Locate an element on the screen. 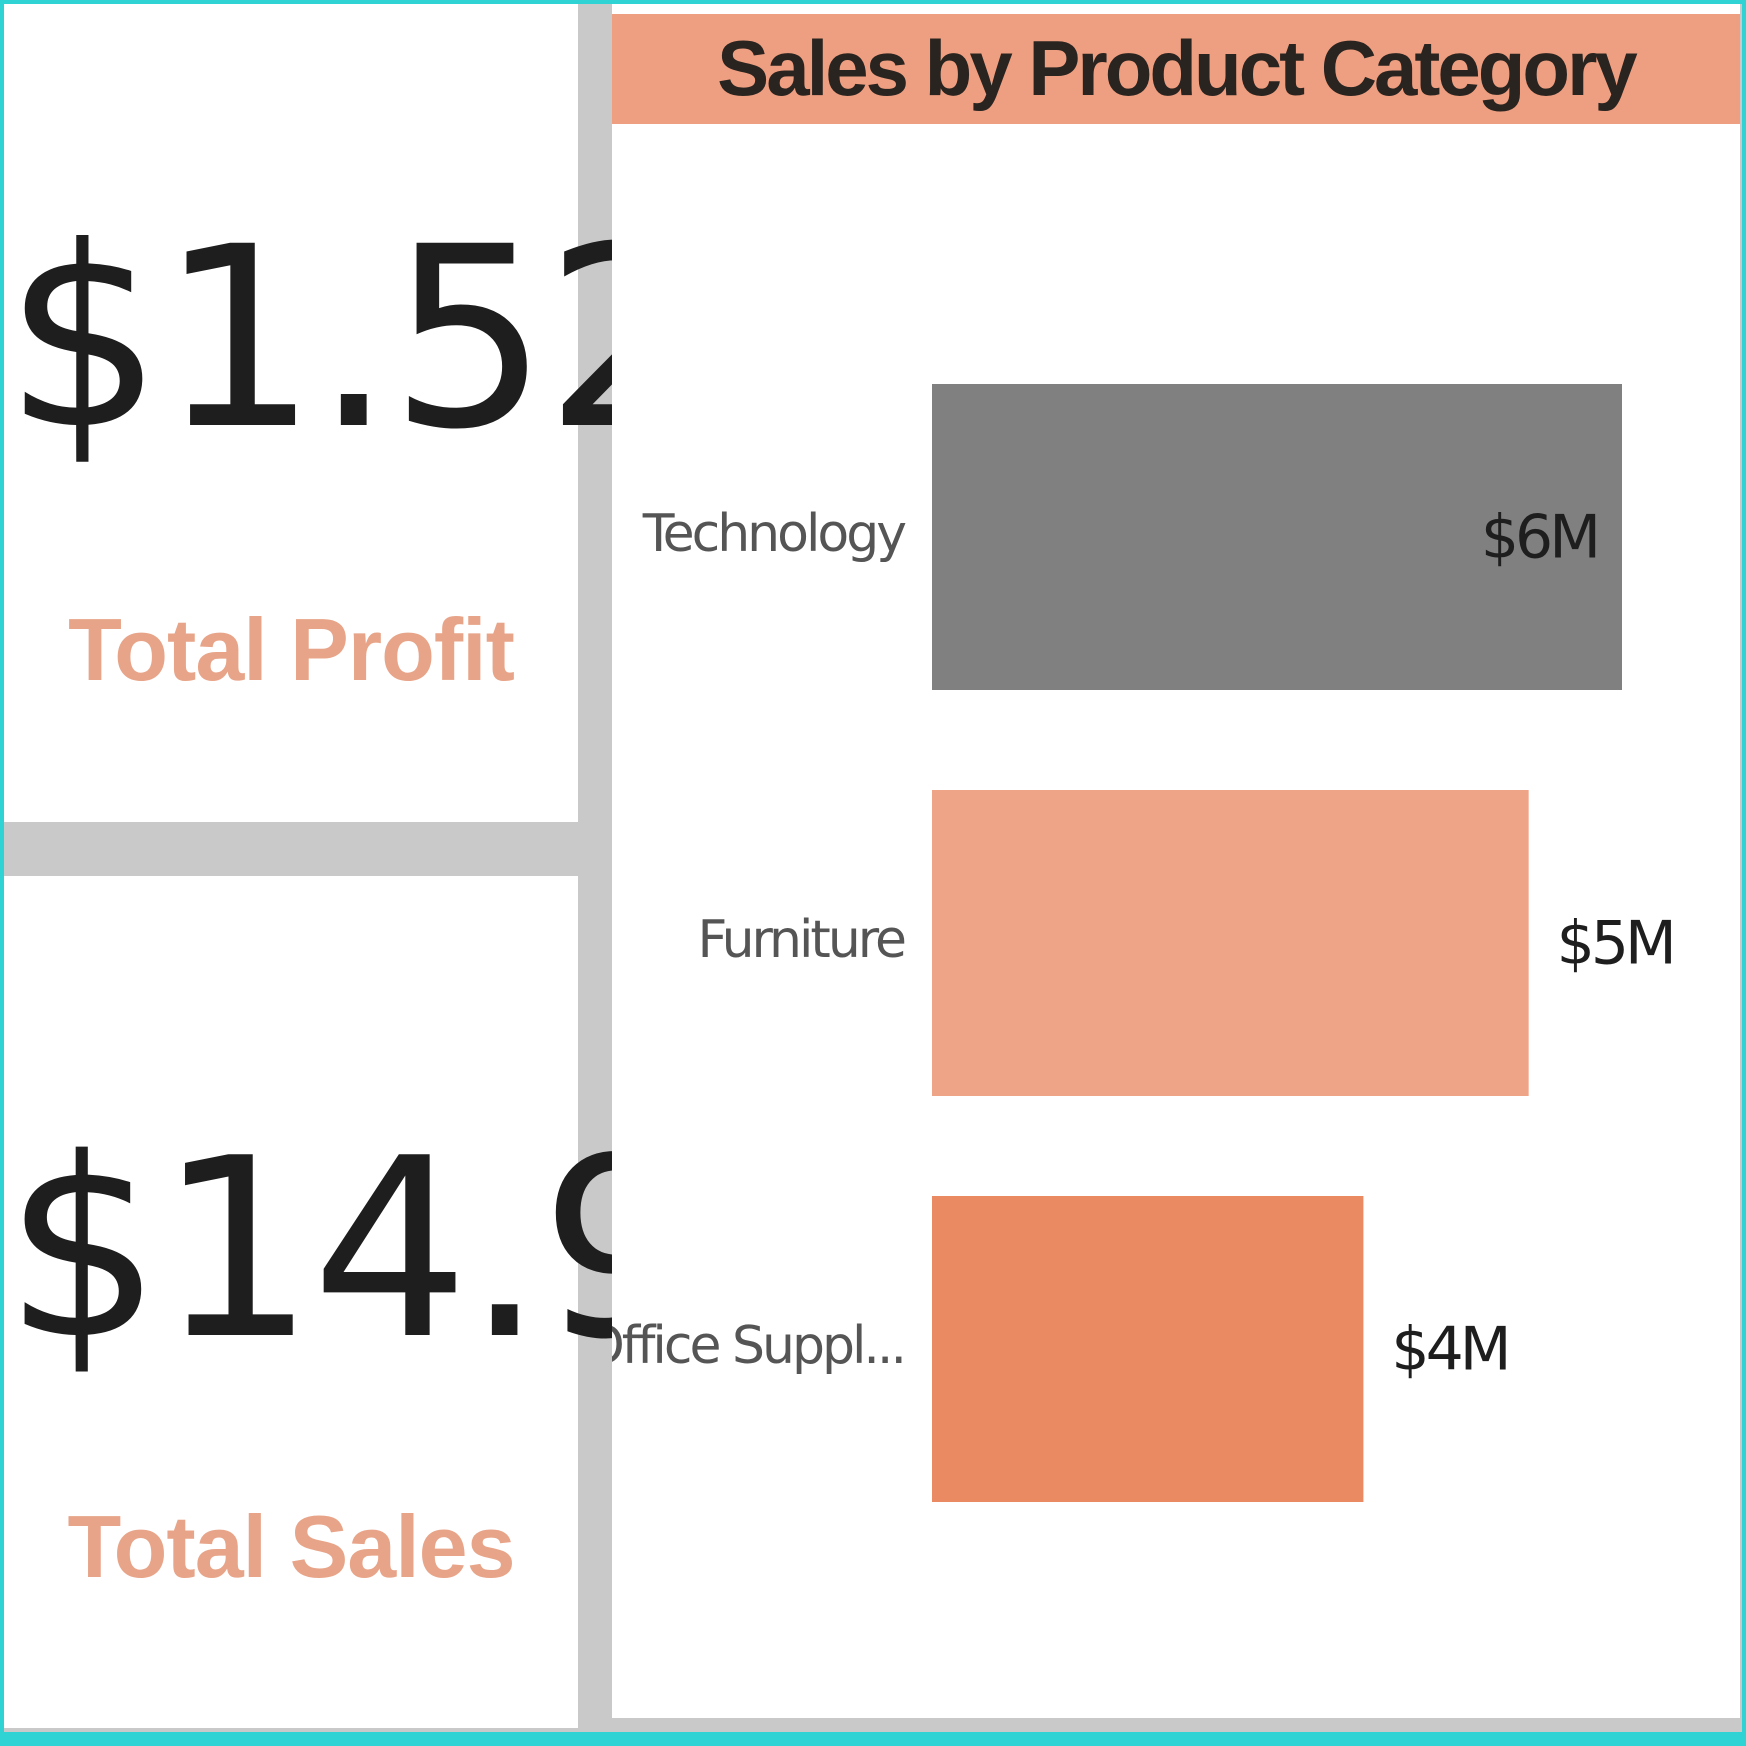  data-label-office-suppl: $4M is located at coordinates (1449, 1350).